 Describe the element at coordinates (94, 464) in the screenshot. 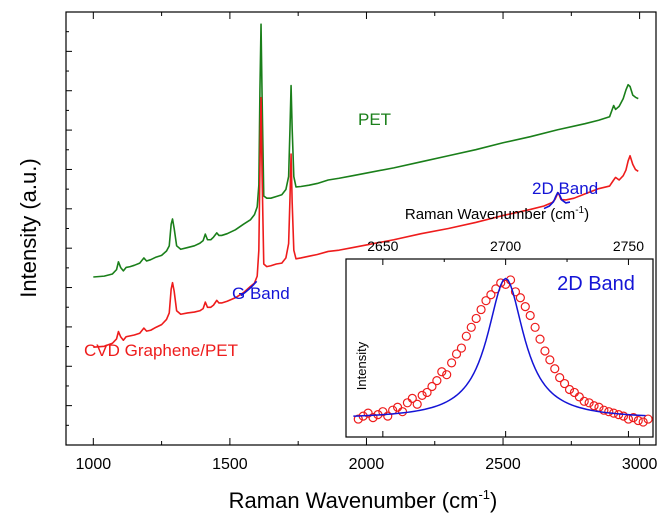

I see `main-x-tick-label: 1000` at that location.